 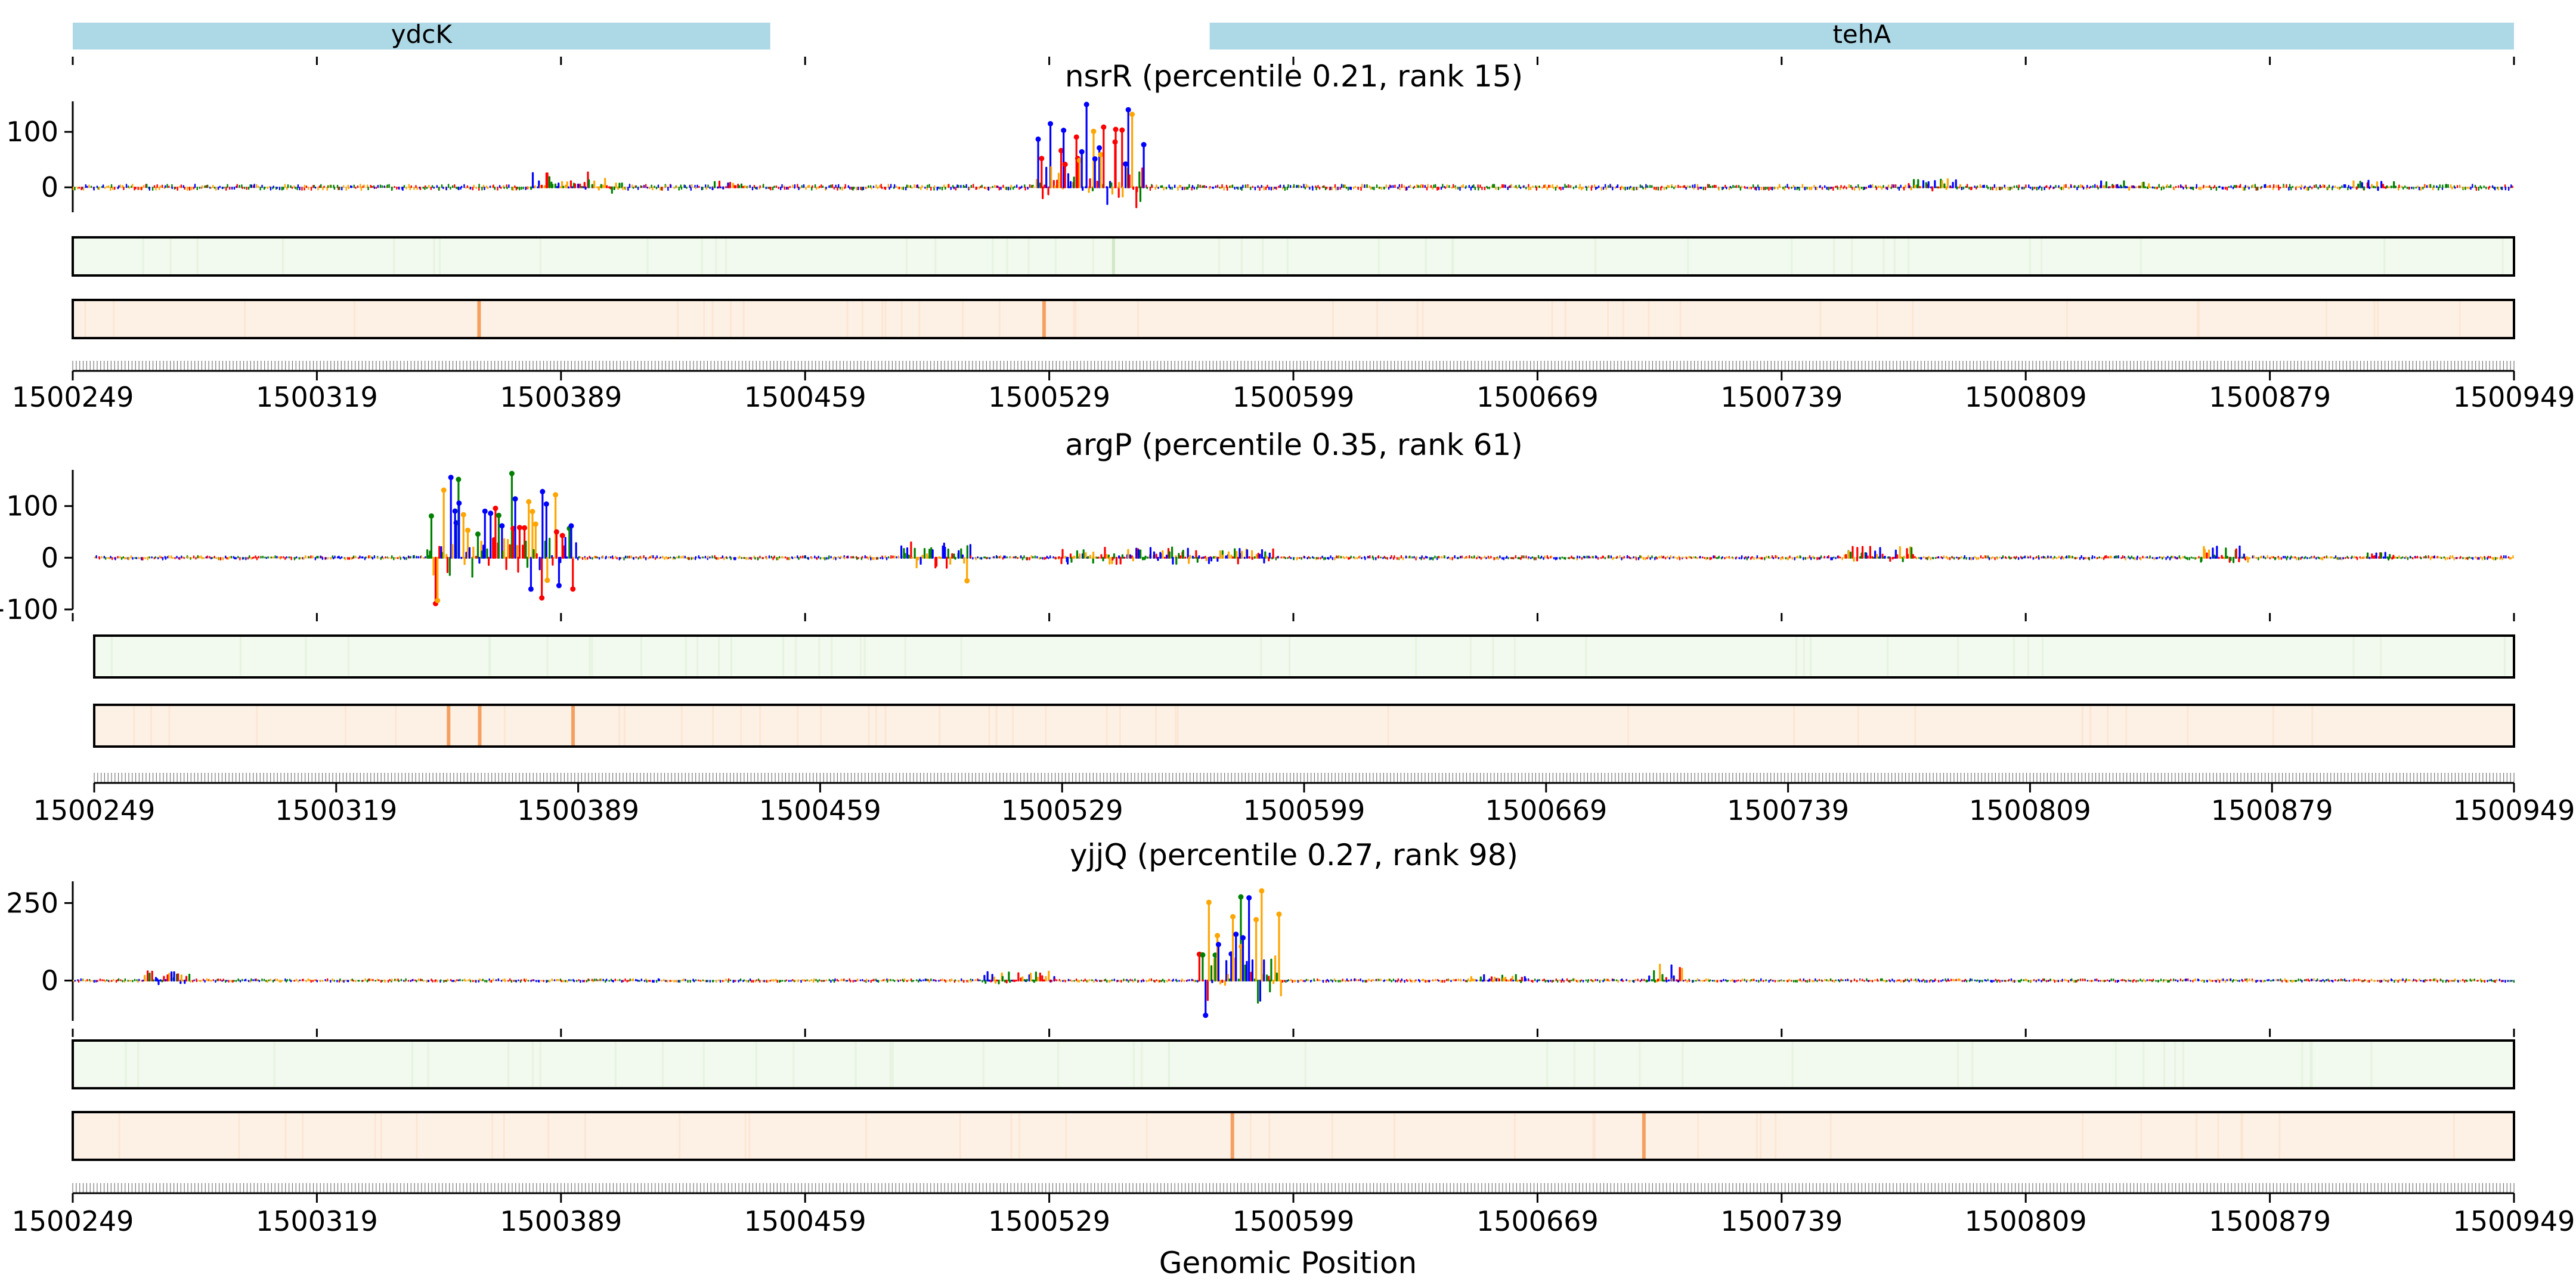 What do you see at coordinates (29, 610) in the screenshot?
I see `y-tick-label: −100` at bounding box center [29, 610].